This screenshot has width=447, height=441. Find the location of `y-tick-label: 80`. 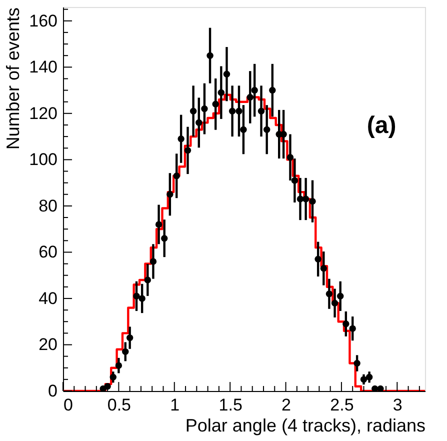

y-tick-label: 80 is located at coordinates (48, 206).